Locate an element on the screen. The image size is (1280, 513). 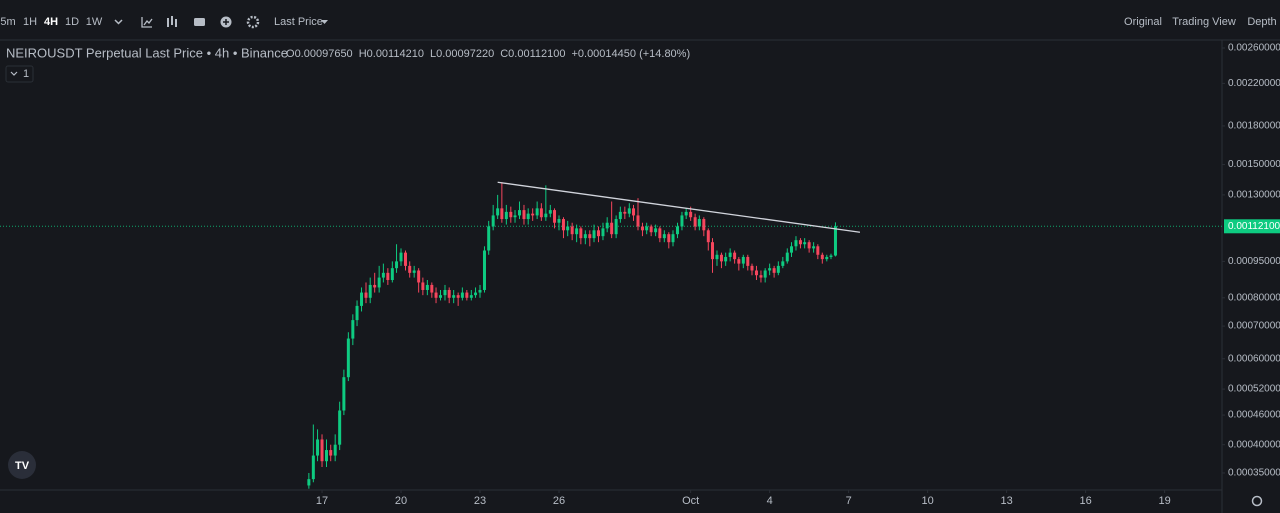
view-button: Depth is located at coordinates (1261, 22).